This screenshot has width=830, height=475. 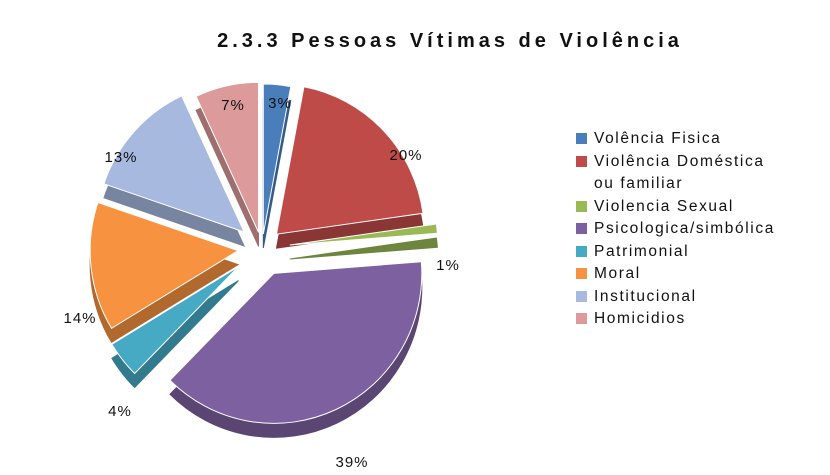 I want to click on legend-item-2: Violência Doméstica ou familiar, so click(x=676, y=173).